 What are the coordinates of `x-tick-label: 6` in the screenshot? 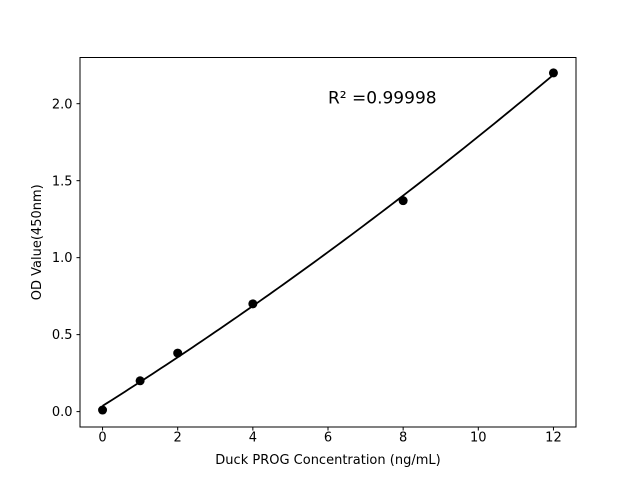 It's located at (328, 438).